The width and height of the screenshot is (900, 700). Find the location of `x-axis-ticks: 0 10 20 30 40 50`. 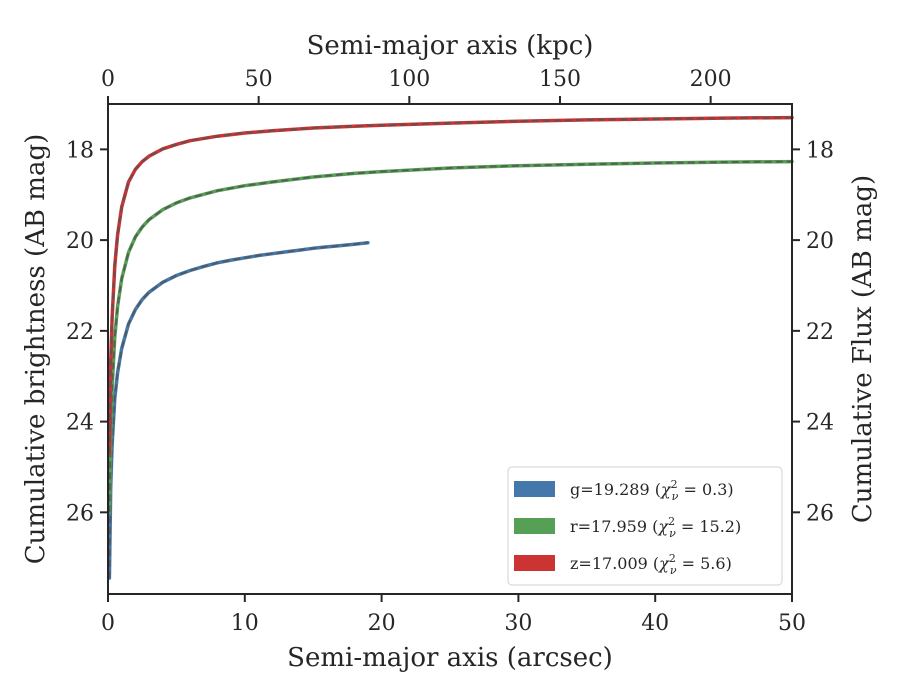

x-axis-ticks: 0 10 20 30 40 50 is located at coordinates (453, 615).